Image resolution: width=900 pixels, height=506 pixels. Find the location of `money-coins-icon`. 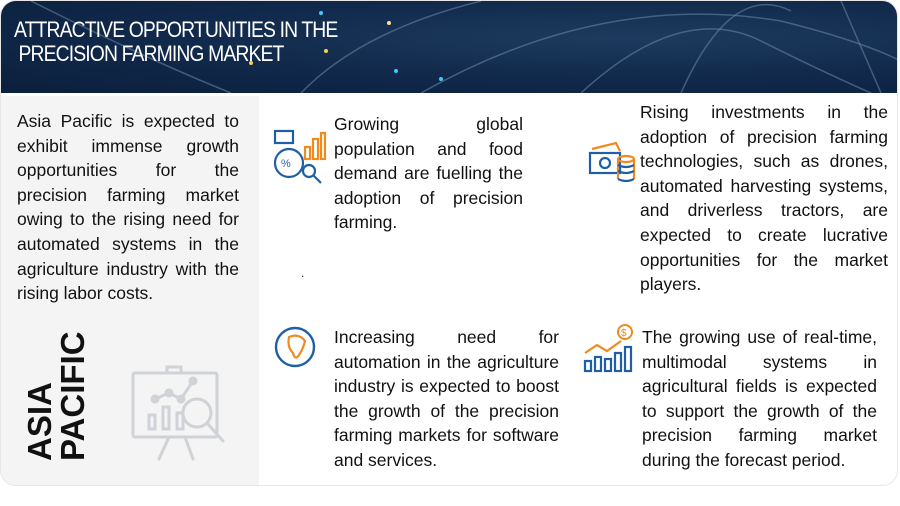

money-coins-icon is located at coordinates (612, 162).